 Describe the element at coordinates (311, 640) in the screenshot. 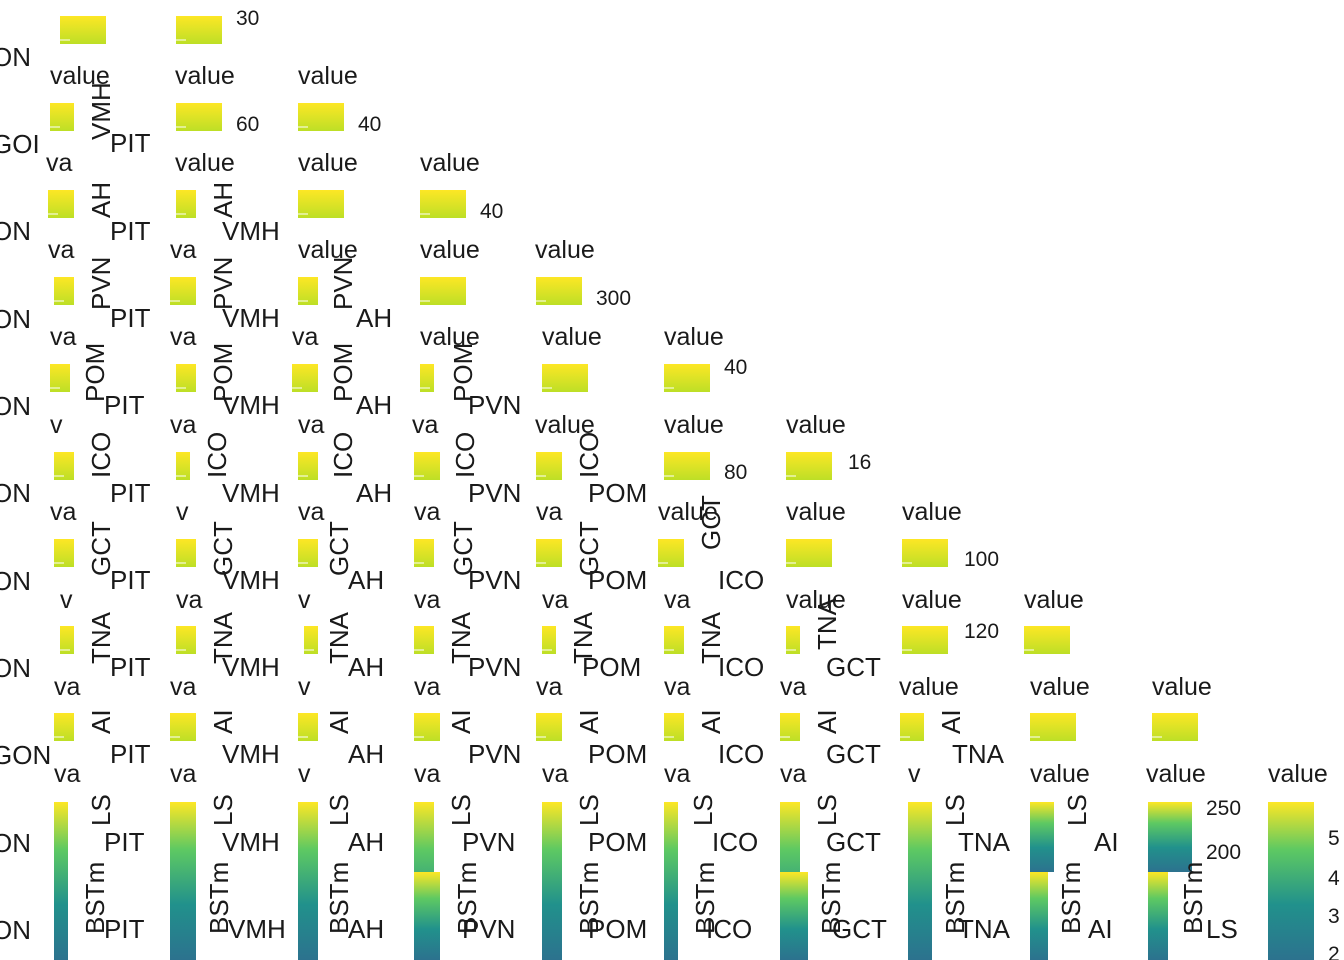

I see `legend-key-r7-c2` at that location.